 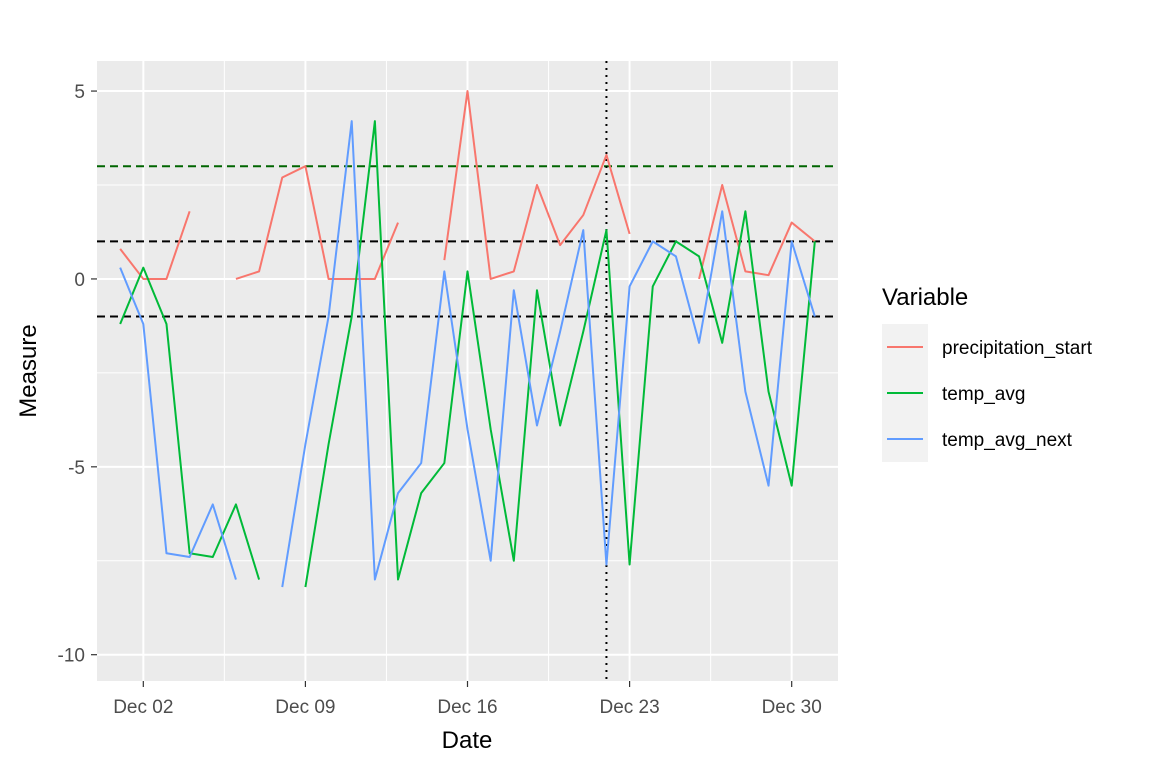 What do you see at coordinates (305, 707) in the screenshot?
I see `x-tick-label: Dec 09` at bounding box center [305, 707].